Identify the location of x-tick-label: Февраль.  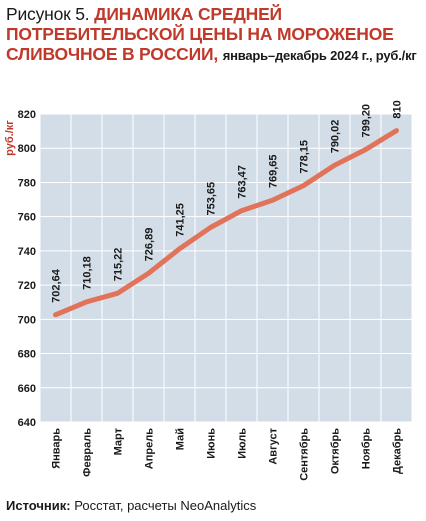
(88, 452).